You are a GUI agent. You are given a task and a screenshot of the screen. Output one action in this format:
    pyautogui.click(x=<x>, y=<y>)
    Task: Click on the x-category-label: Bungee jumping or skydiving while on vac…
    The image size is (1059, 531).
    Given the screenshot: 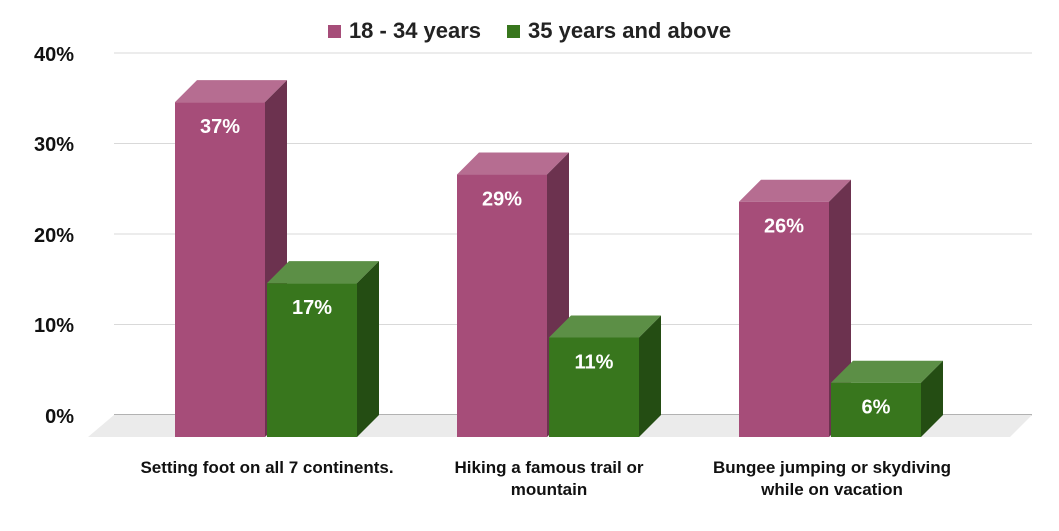 What is the action you would take?
    pyautogui.click(x=832, y=478)
    